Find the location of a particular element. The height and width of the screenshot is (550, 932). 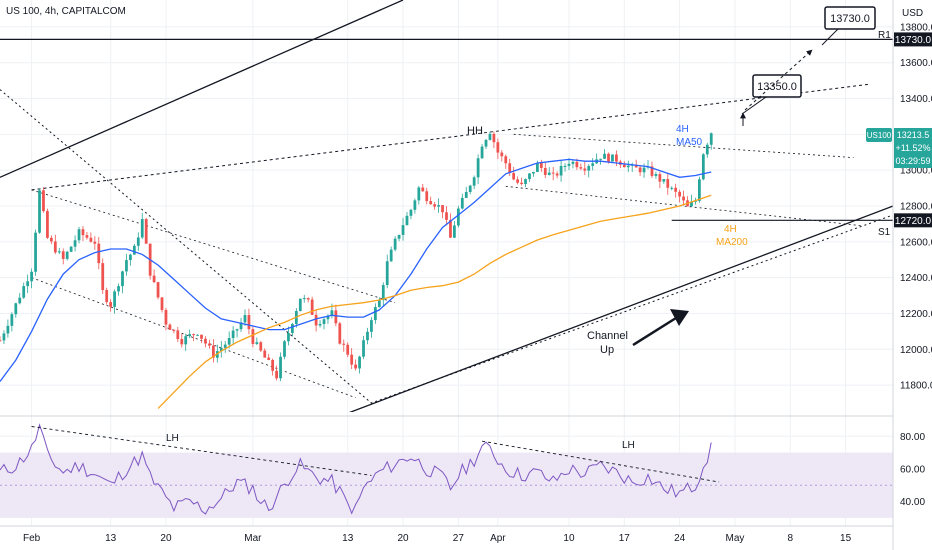

target-callout-13730: 13730.0 is located at coordinates (848, 26).